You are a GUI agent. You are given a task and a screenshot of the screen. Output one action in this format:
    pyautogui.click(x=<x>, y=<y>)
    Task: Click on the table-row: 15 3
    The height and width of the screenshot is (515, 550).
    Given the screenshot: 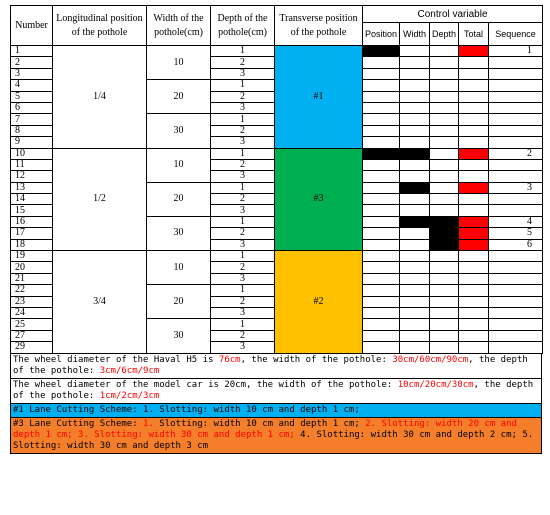 What is the action you would take?
    pyautogui.click(x=277, y=210)
    